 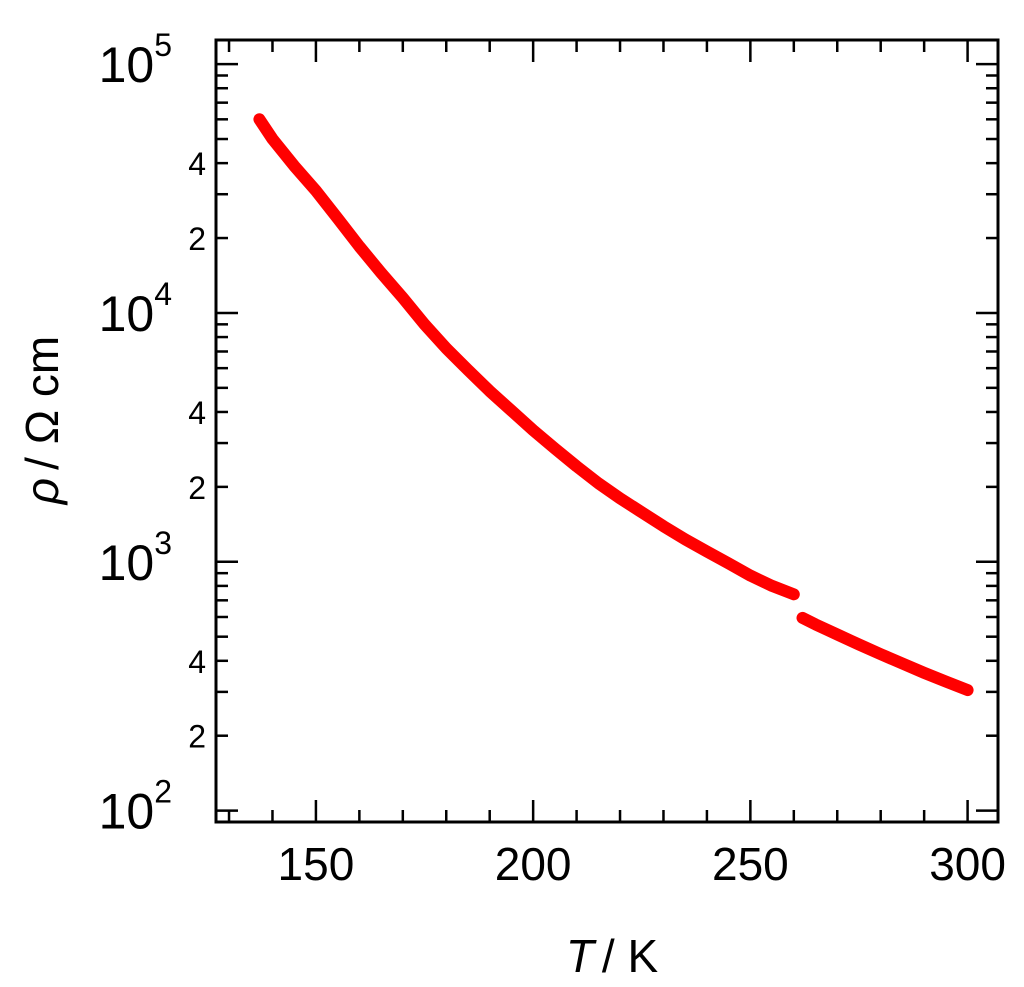 I want to click on y-tick-exponent: 2, so click(x=163, y=792).